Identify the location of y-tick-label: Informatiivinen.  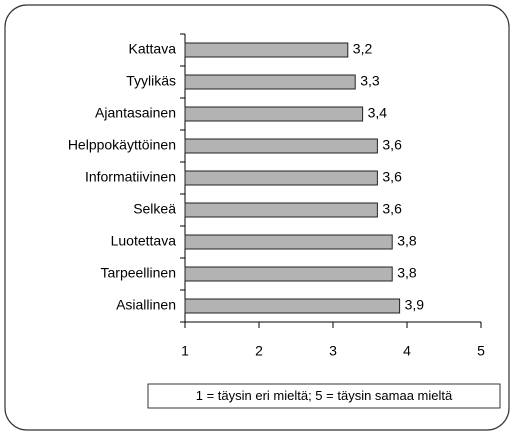
(130, 177).